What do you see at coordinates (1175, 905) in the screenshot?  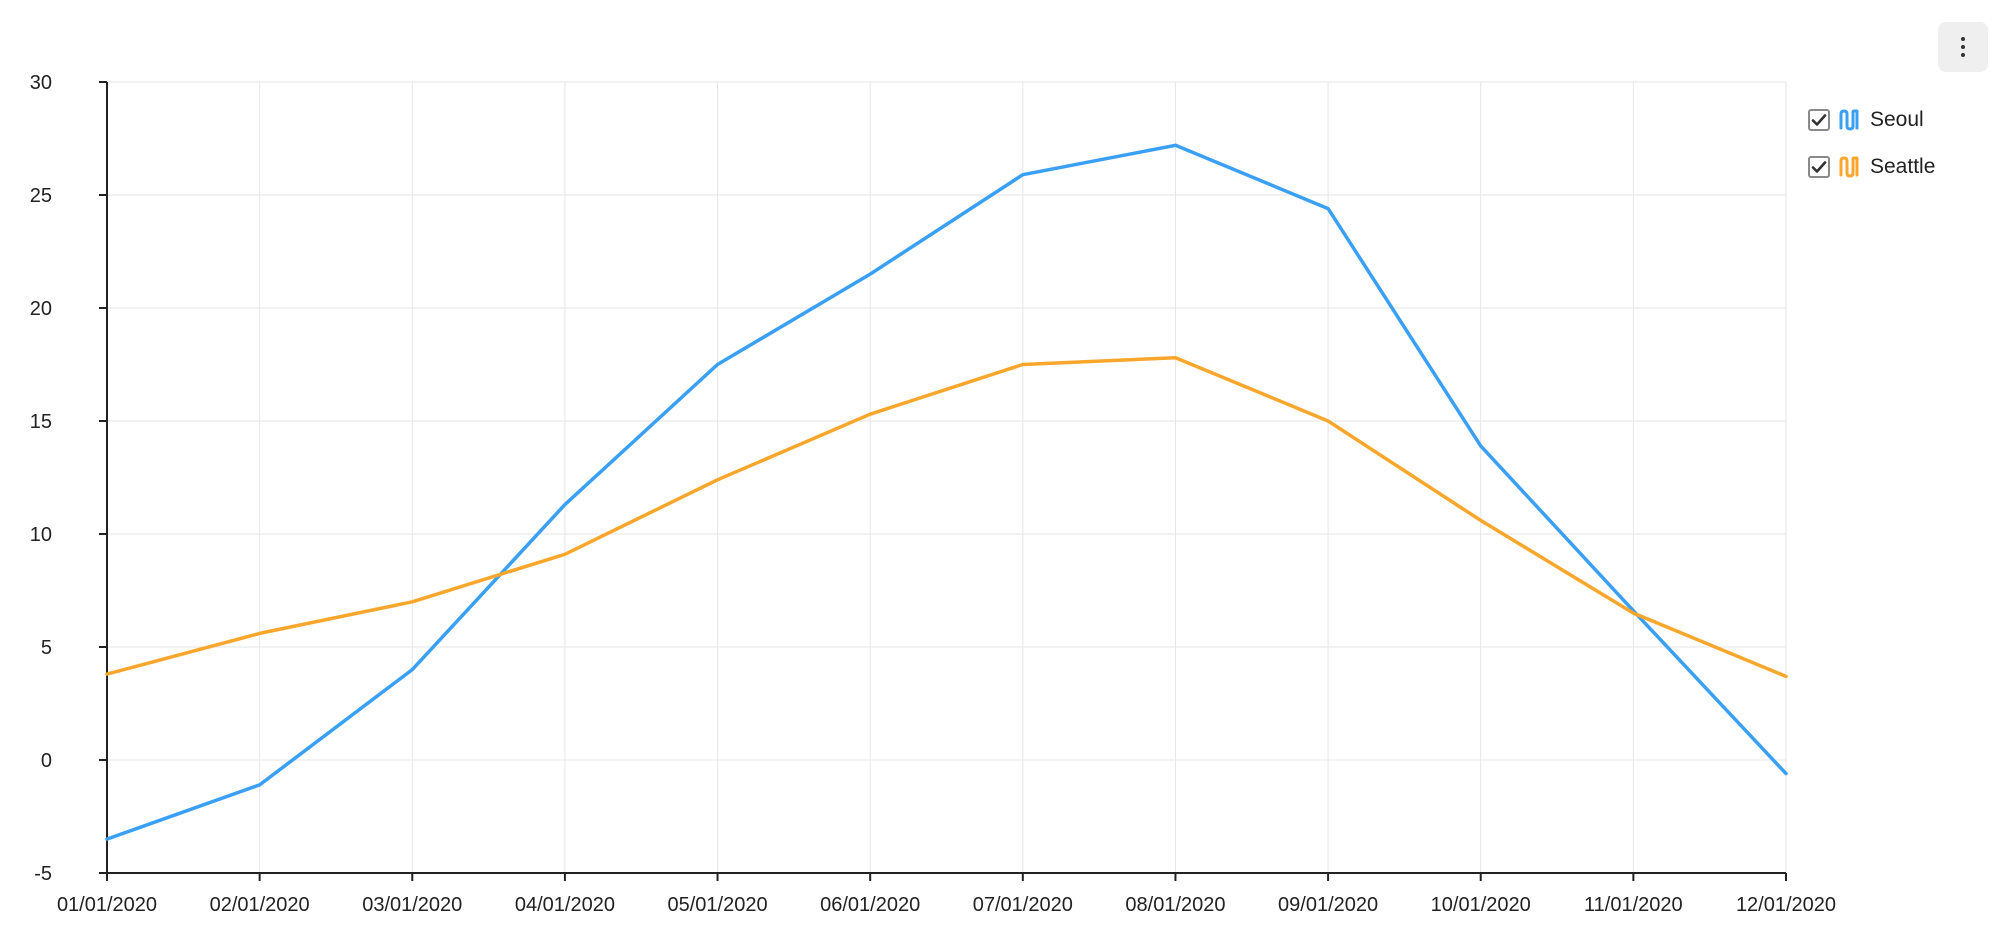 I see `x-tick-label: 08/01/2020` at bounding box center [1175, 905].